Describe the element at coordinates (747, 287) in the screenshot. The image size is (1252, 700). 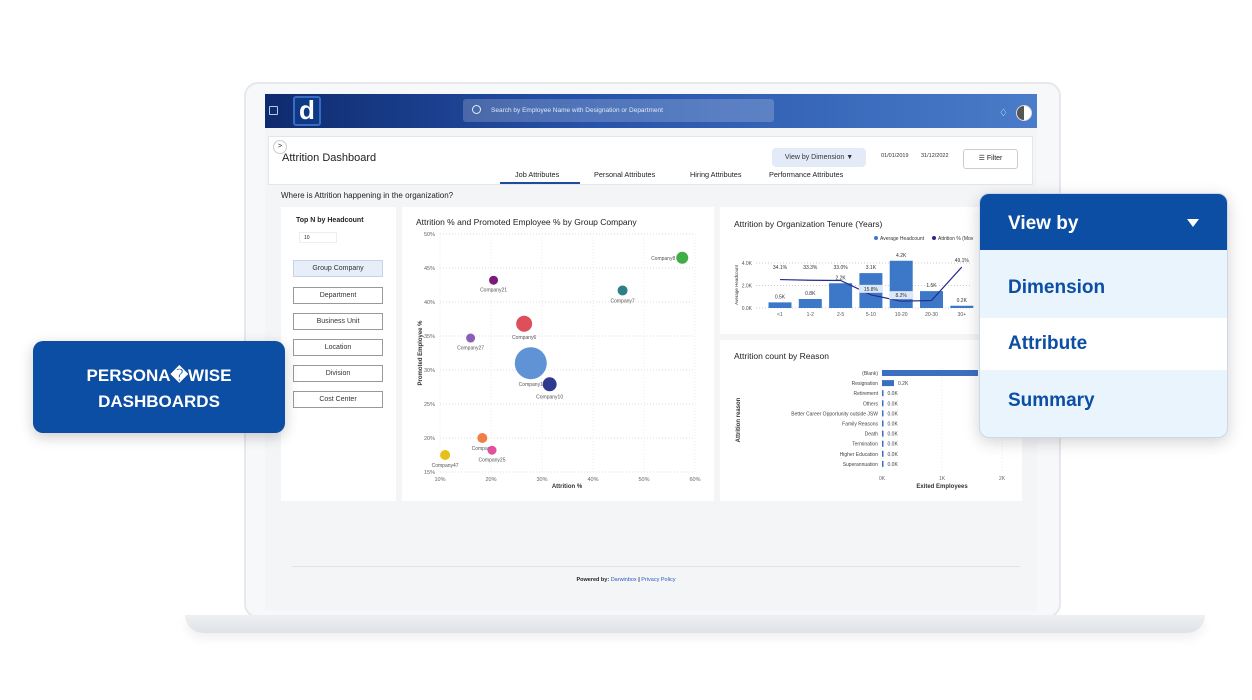
I see `y-tick-label: 2.0K` at that location.